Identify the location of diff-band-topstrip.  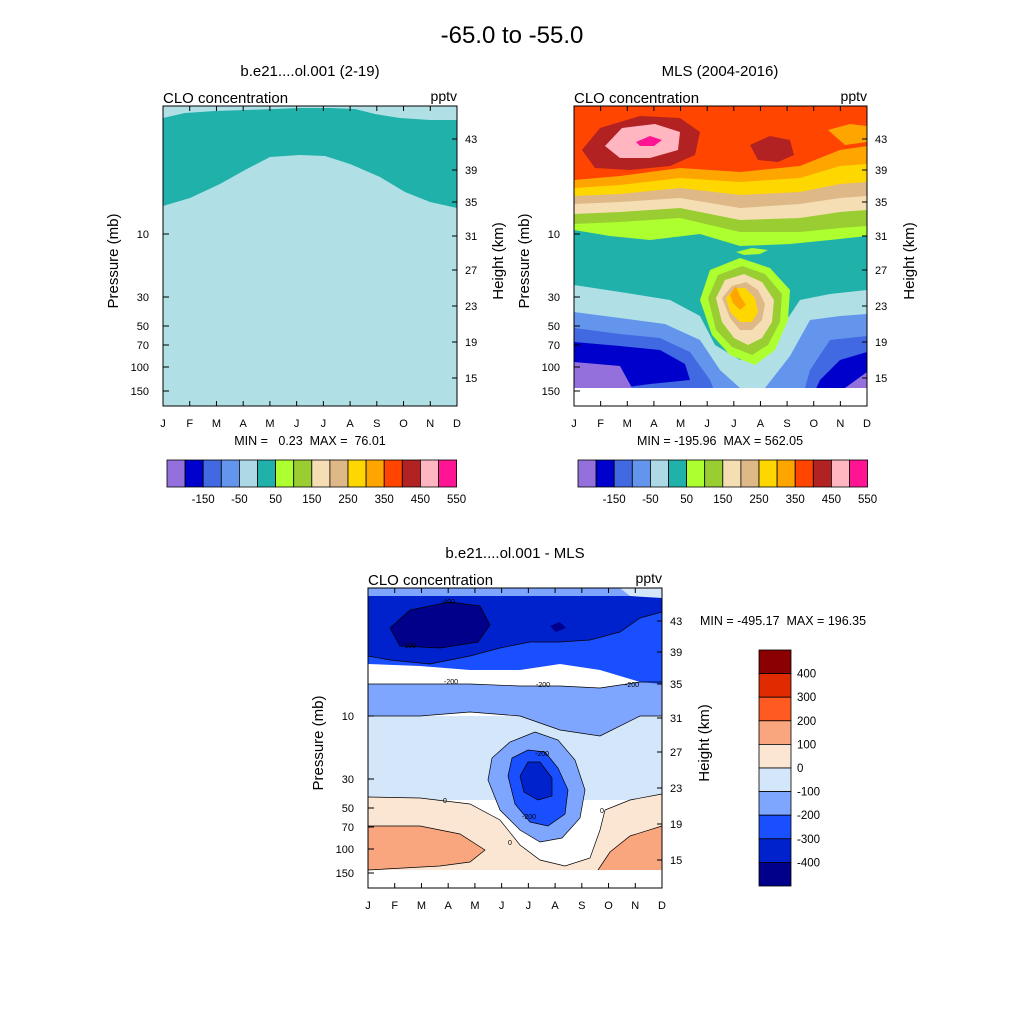
(515, 592).